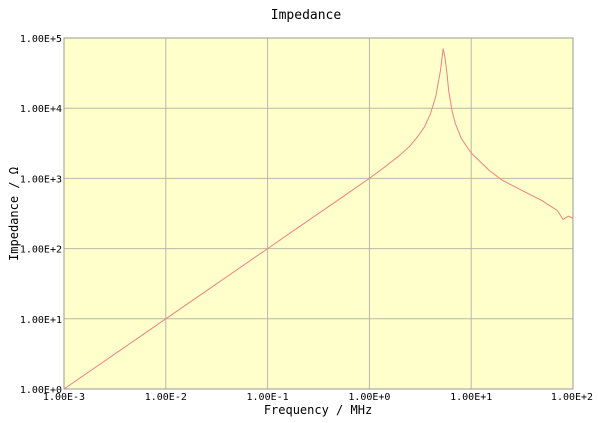  Describe the element at coordinates (41, 39) in the screenshot. I see `y-tick-label: 1.00E+5` at that location.